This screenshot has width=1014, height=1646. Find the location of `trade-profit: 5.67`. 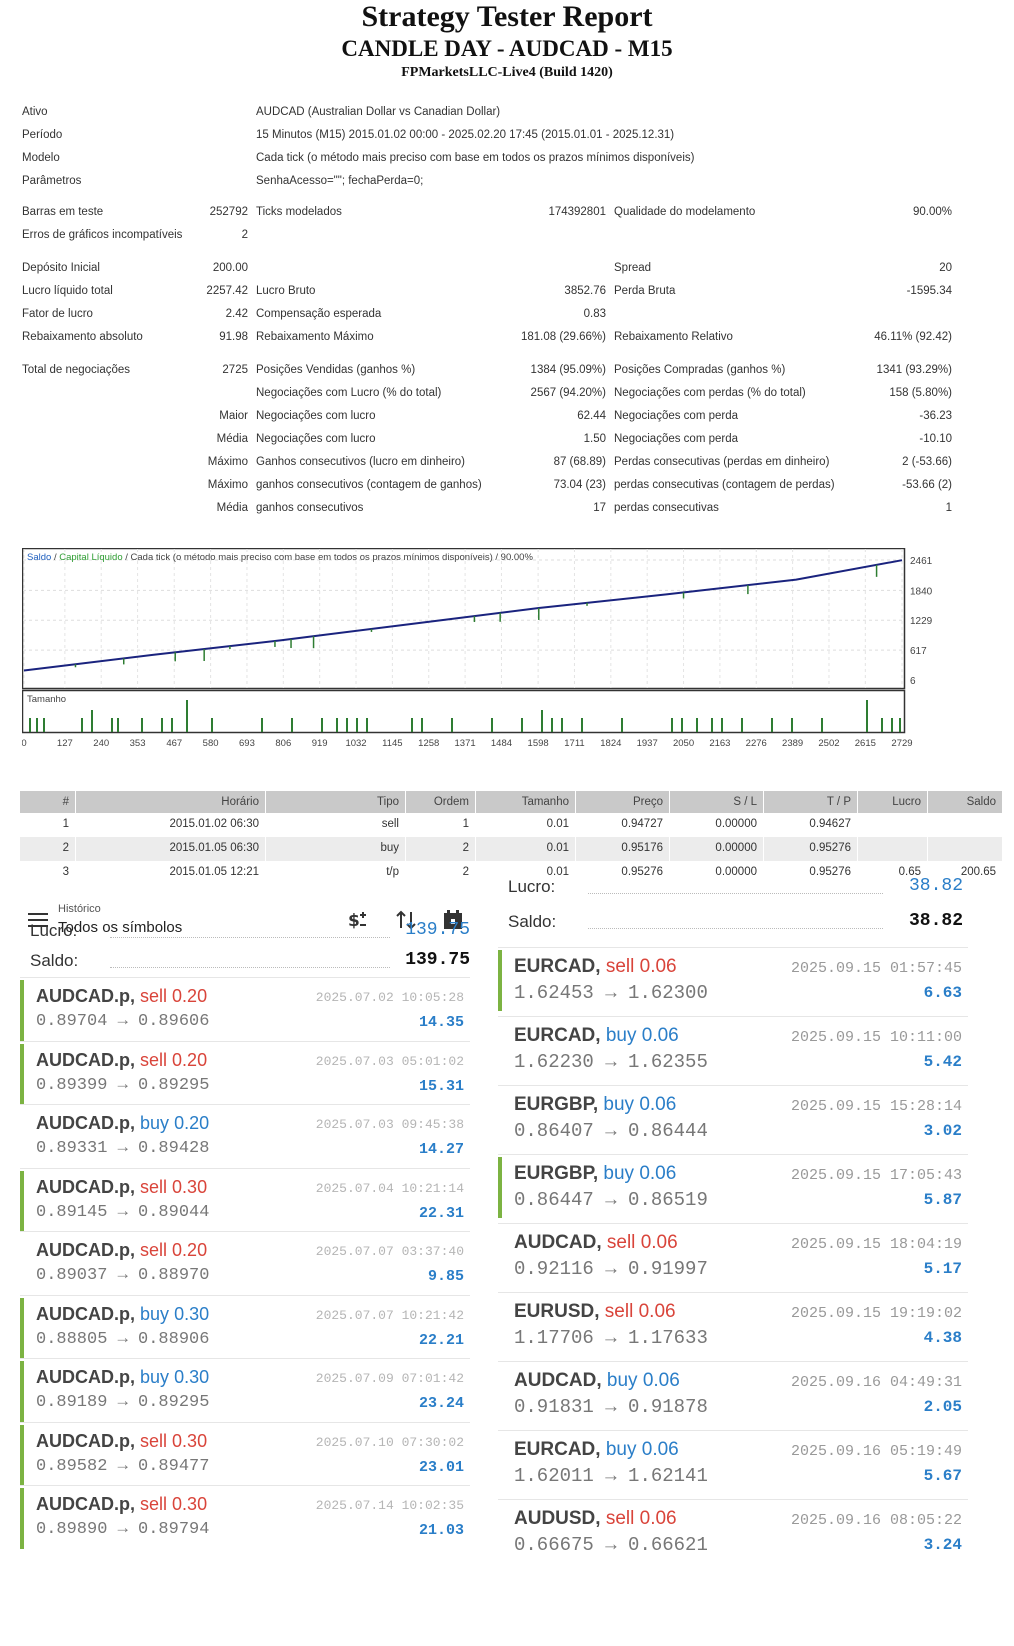

trade-profit: 5.67 is located at coordinates (942, 1476).